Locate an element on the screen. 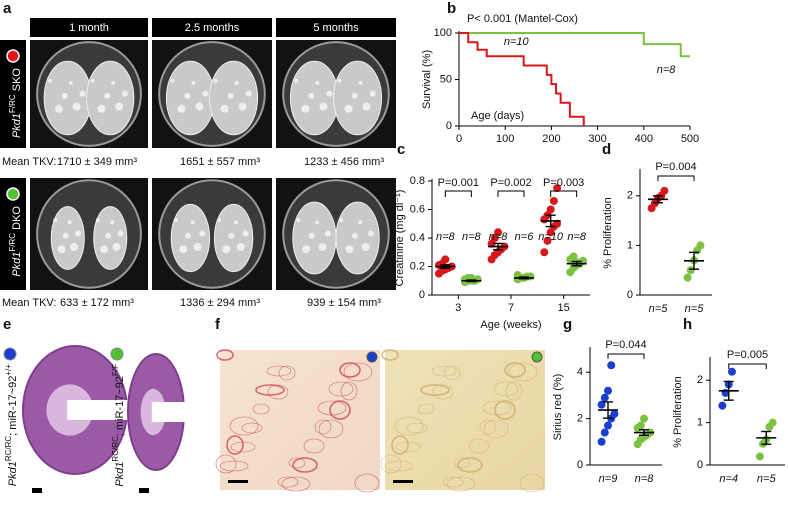 Image resolution: width=788 pixels, height=510 pixels. x-tick-label: 400 is located at coordinates (644, 139).